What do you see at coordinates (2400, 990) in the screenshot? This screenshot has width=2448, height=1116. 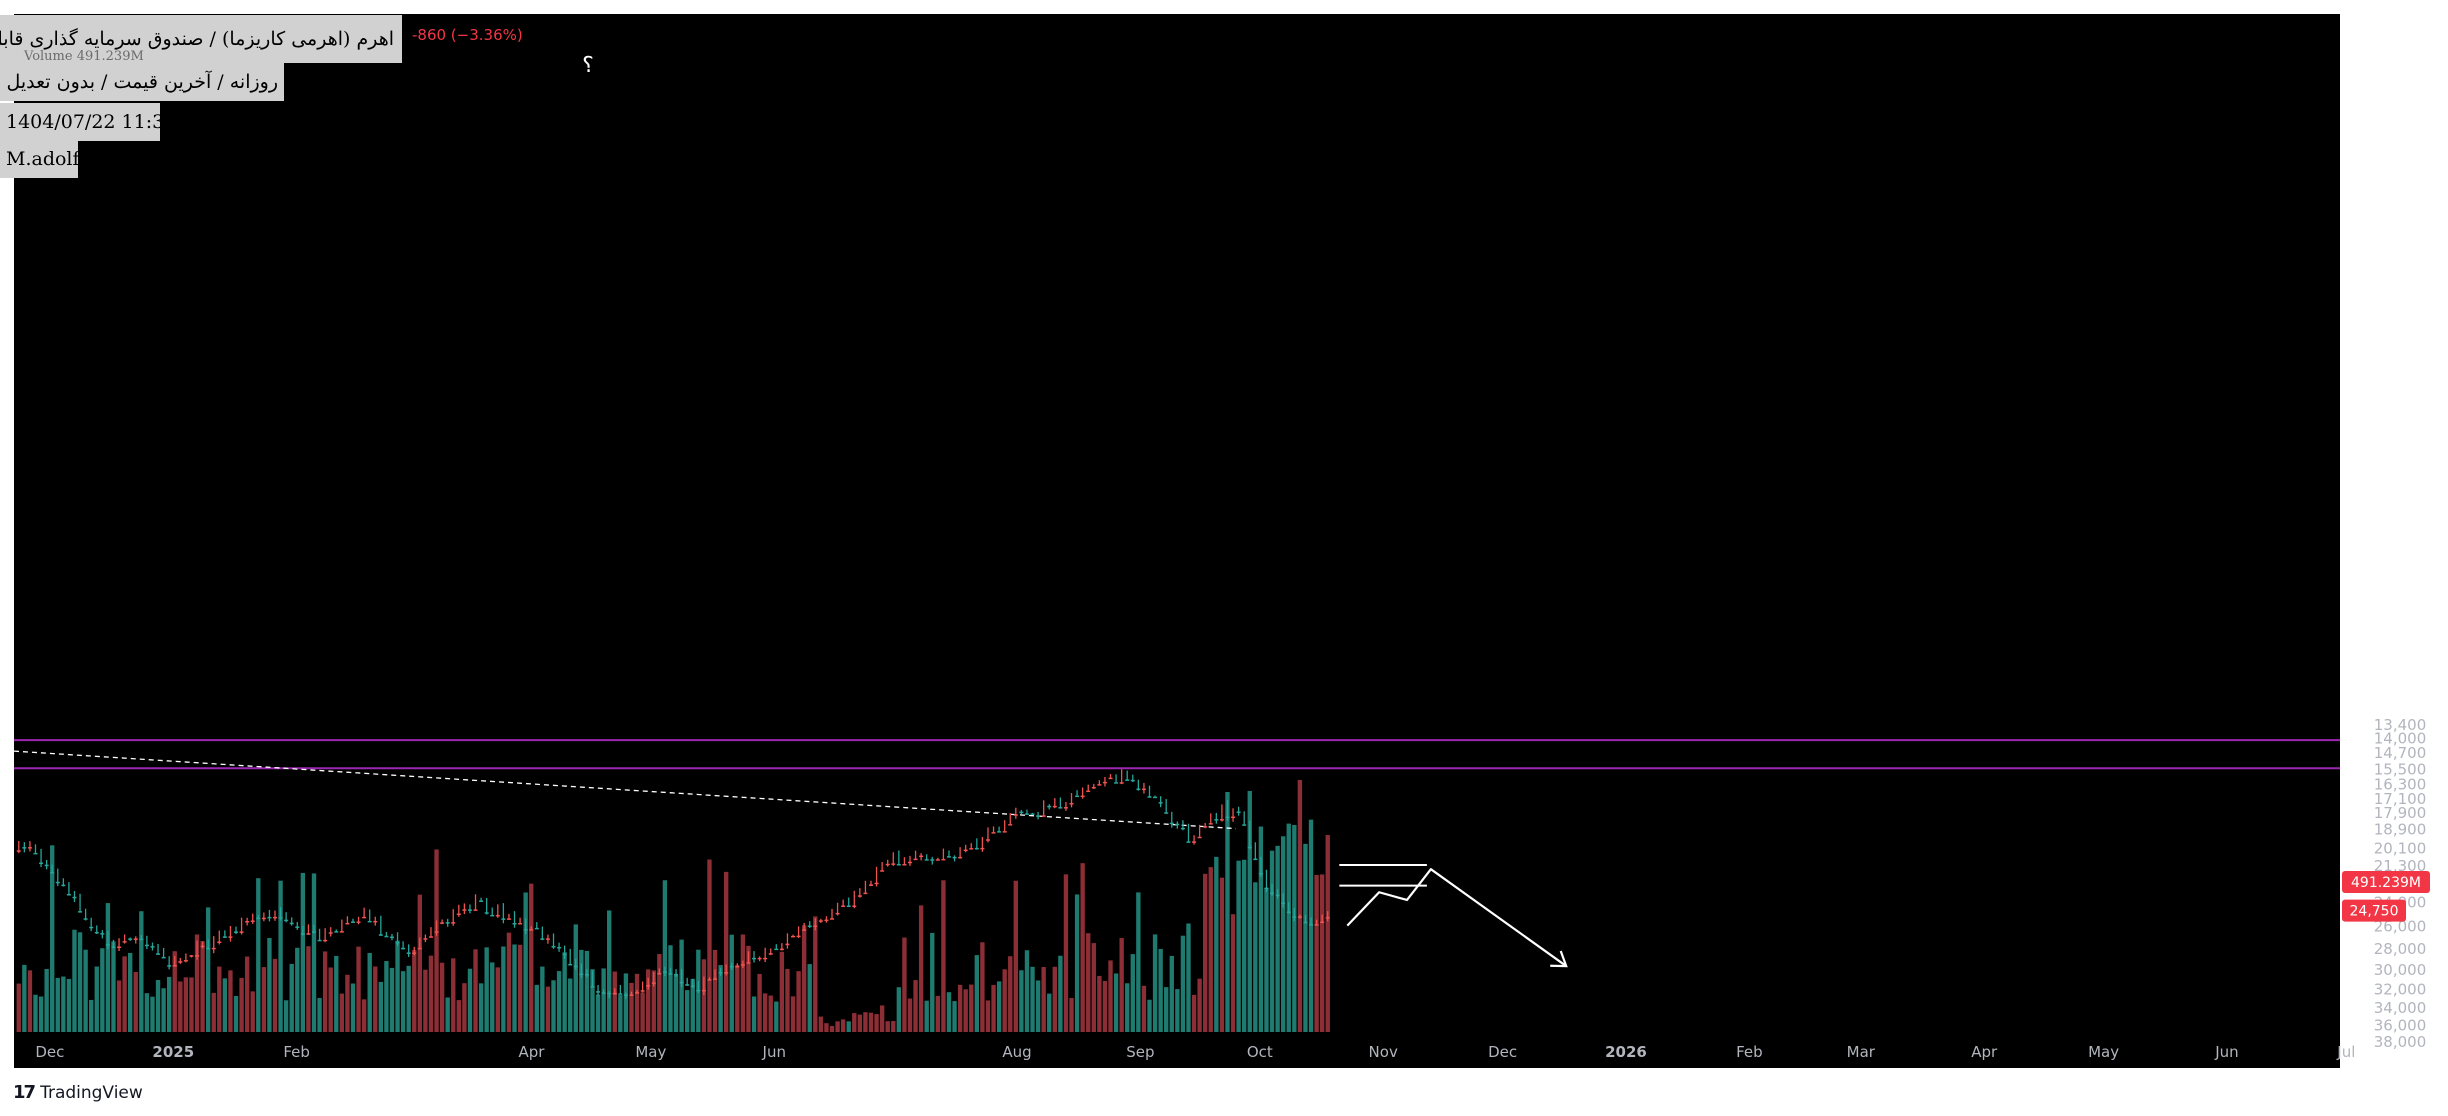 I see `price-axis-label: 32,000` at bounding box center [2400, 990].